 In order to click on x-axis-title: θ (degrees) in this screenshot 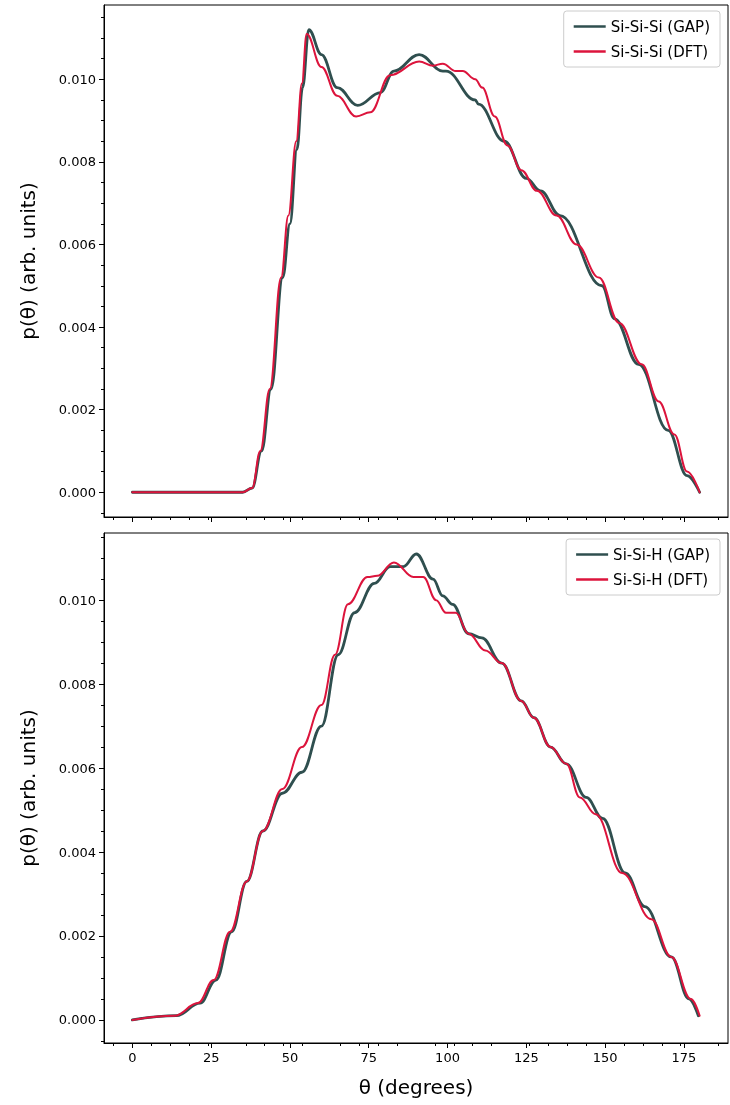, I will do `click(416, 1087)`.